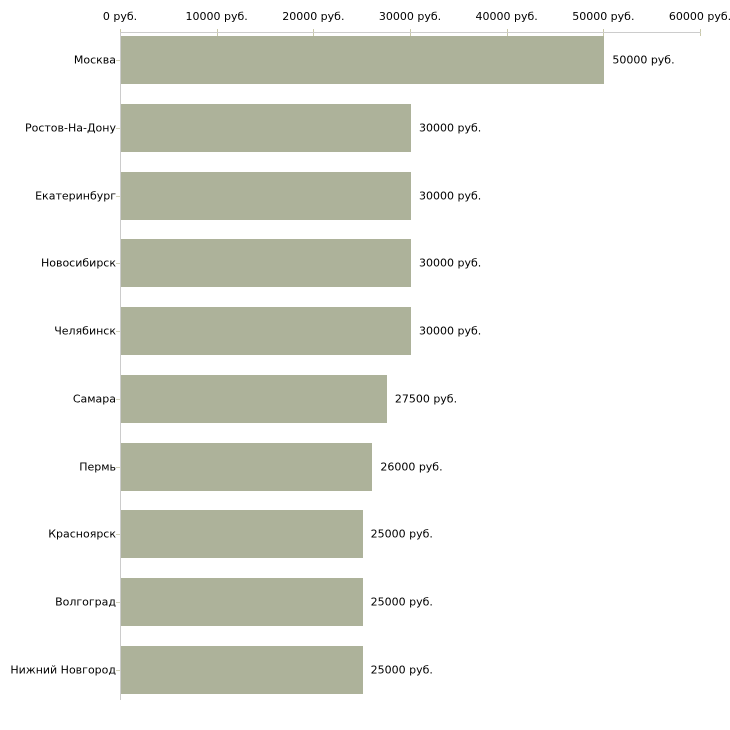 Image resolution: width=730 pixels, height=730 pixels. Describe the element at coordinates (410, 32) in the screenshot. I see `x-axis-line` at that location.